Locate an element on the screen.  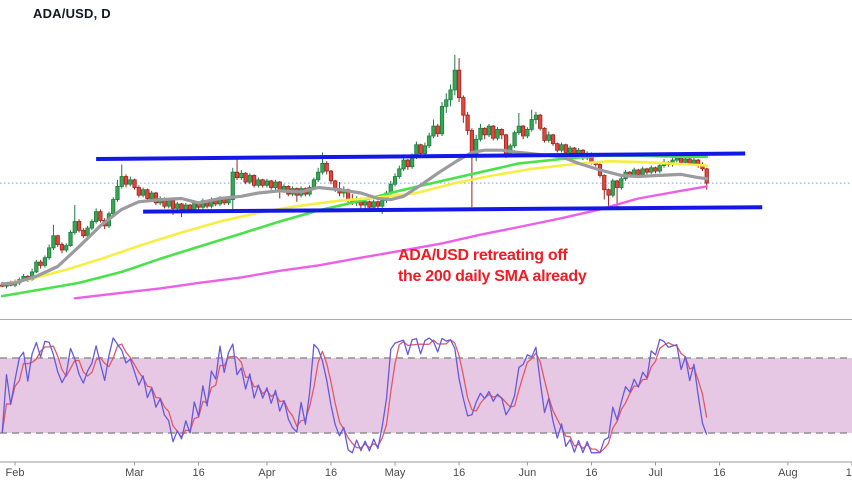
x-axis-label: Mar is located at coordinates (134, 473).